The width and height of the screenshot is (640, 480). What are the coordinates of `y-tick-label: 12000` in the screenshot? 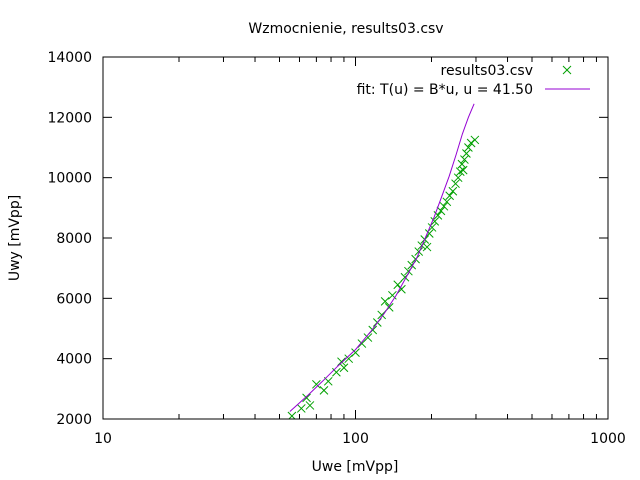 It's located at (69, 118).